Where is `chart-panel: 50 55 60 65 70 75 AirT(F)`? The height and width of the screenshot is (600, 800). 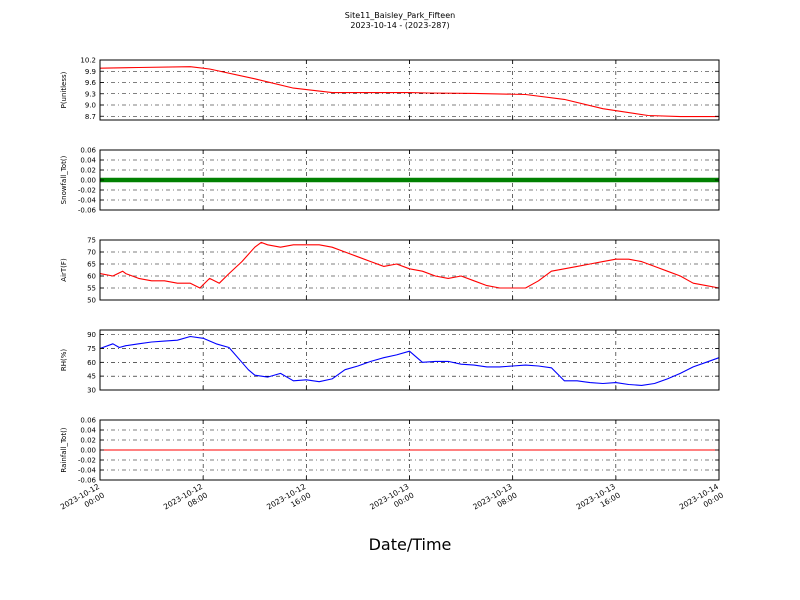
chart-panel: 50 55 60 65 70 75 AirT(F) is located at coordinates (390, 271).